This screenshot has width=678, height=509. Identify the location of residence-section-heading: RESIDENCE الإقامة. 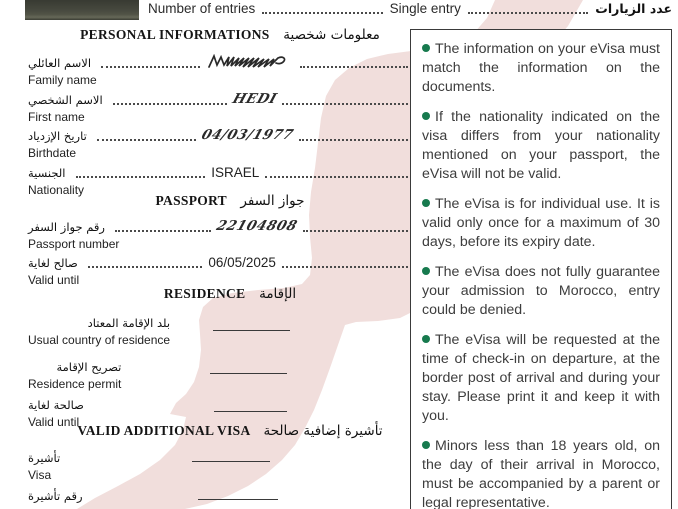
(230, 294).